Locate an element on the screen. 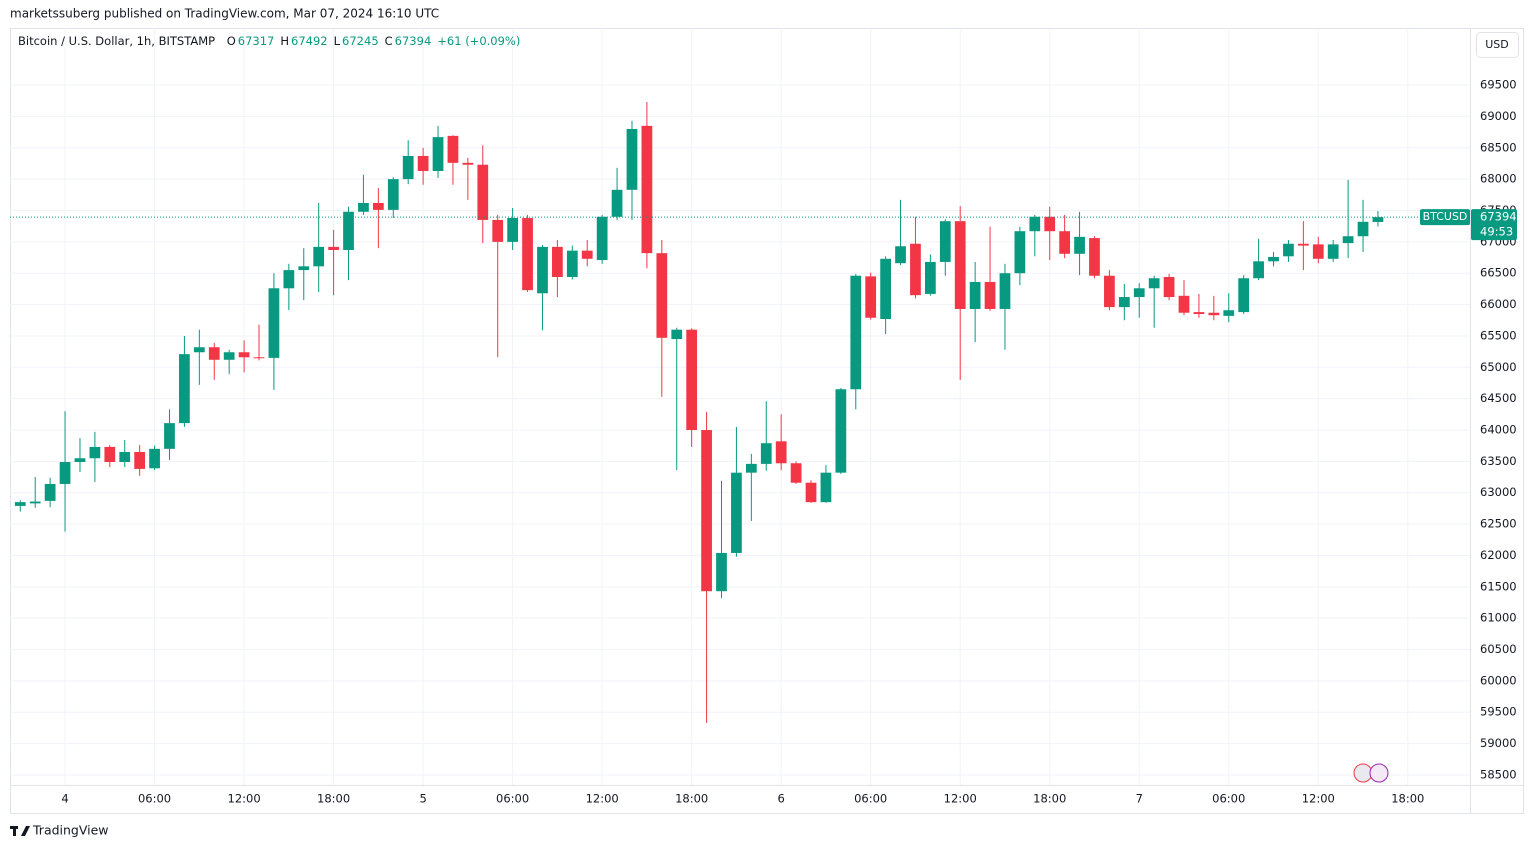 This screenshot has height=849, width=1534. y-tick-label: 68500 is located at coordinates (1498, 147).